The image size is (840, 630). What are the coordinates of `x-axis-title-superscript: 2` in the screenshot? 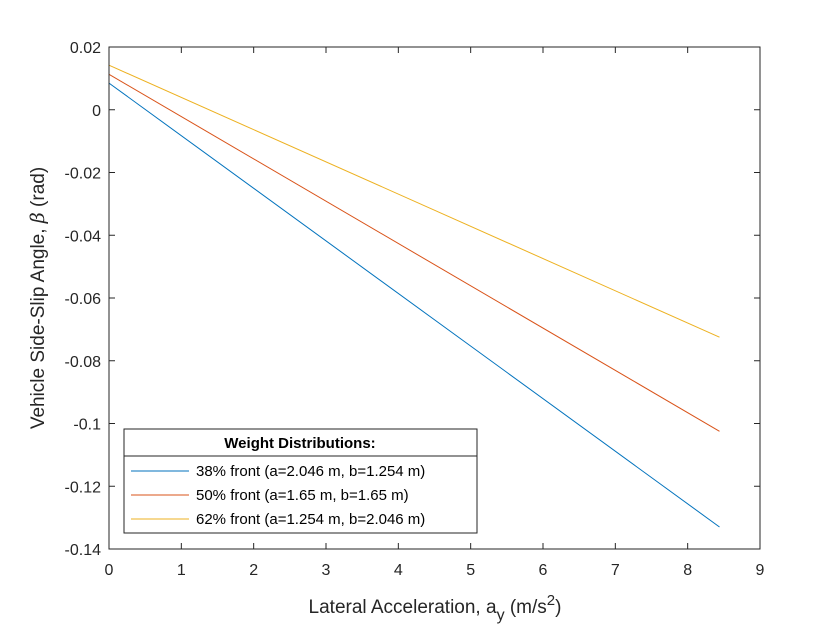 It's located at (551, 600).